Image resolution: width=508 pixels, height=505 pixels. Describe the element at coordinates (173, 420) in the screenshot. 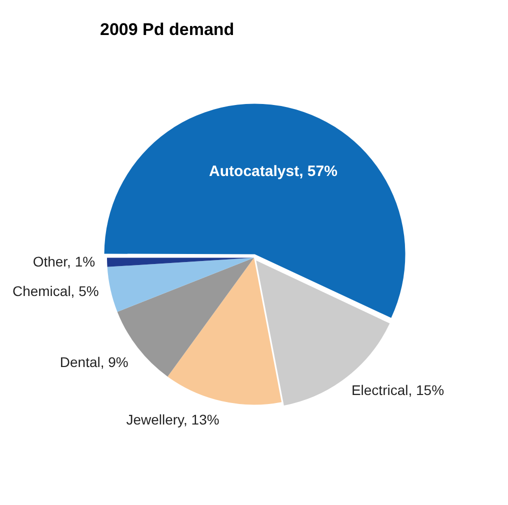

I see `slice-label: Jewellery, 13%` at that location.